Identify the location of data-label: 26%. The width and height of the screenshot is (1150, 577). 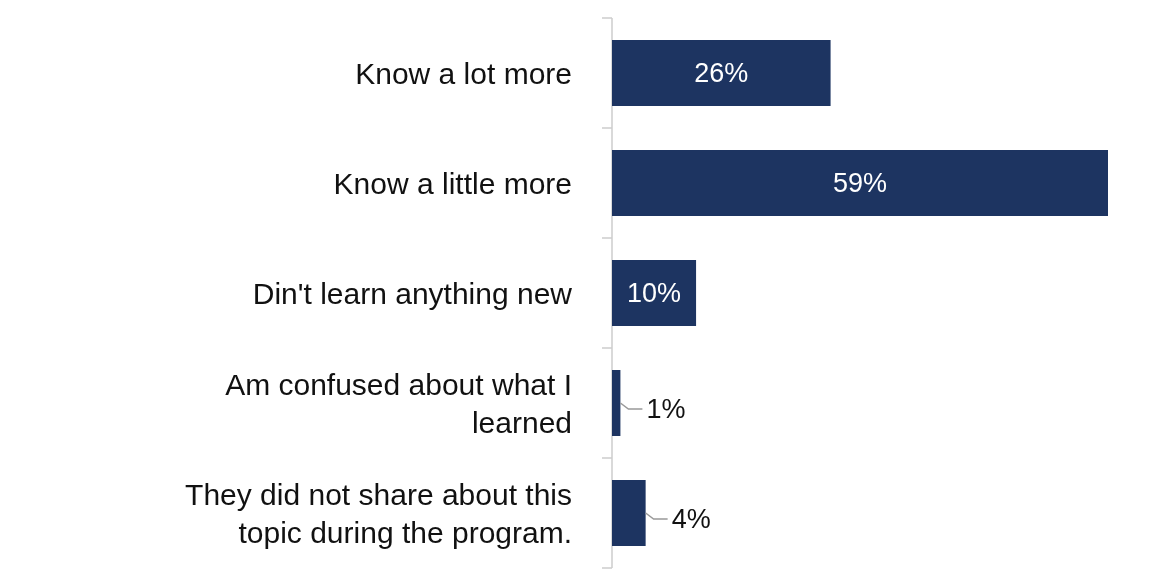
(721, 73).